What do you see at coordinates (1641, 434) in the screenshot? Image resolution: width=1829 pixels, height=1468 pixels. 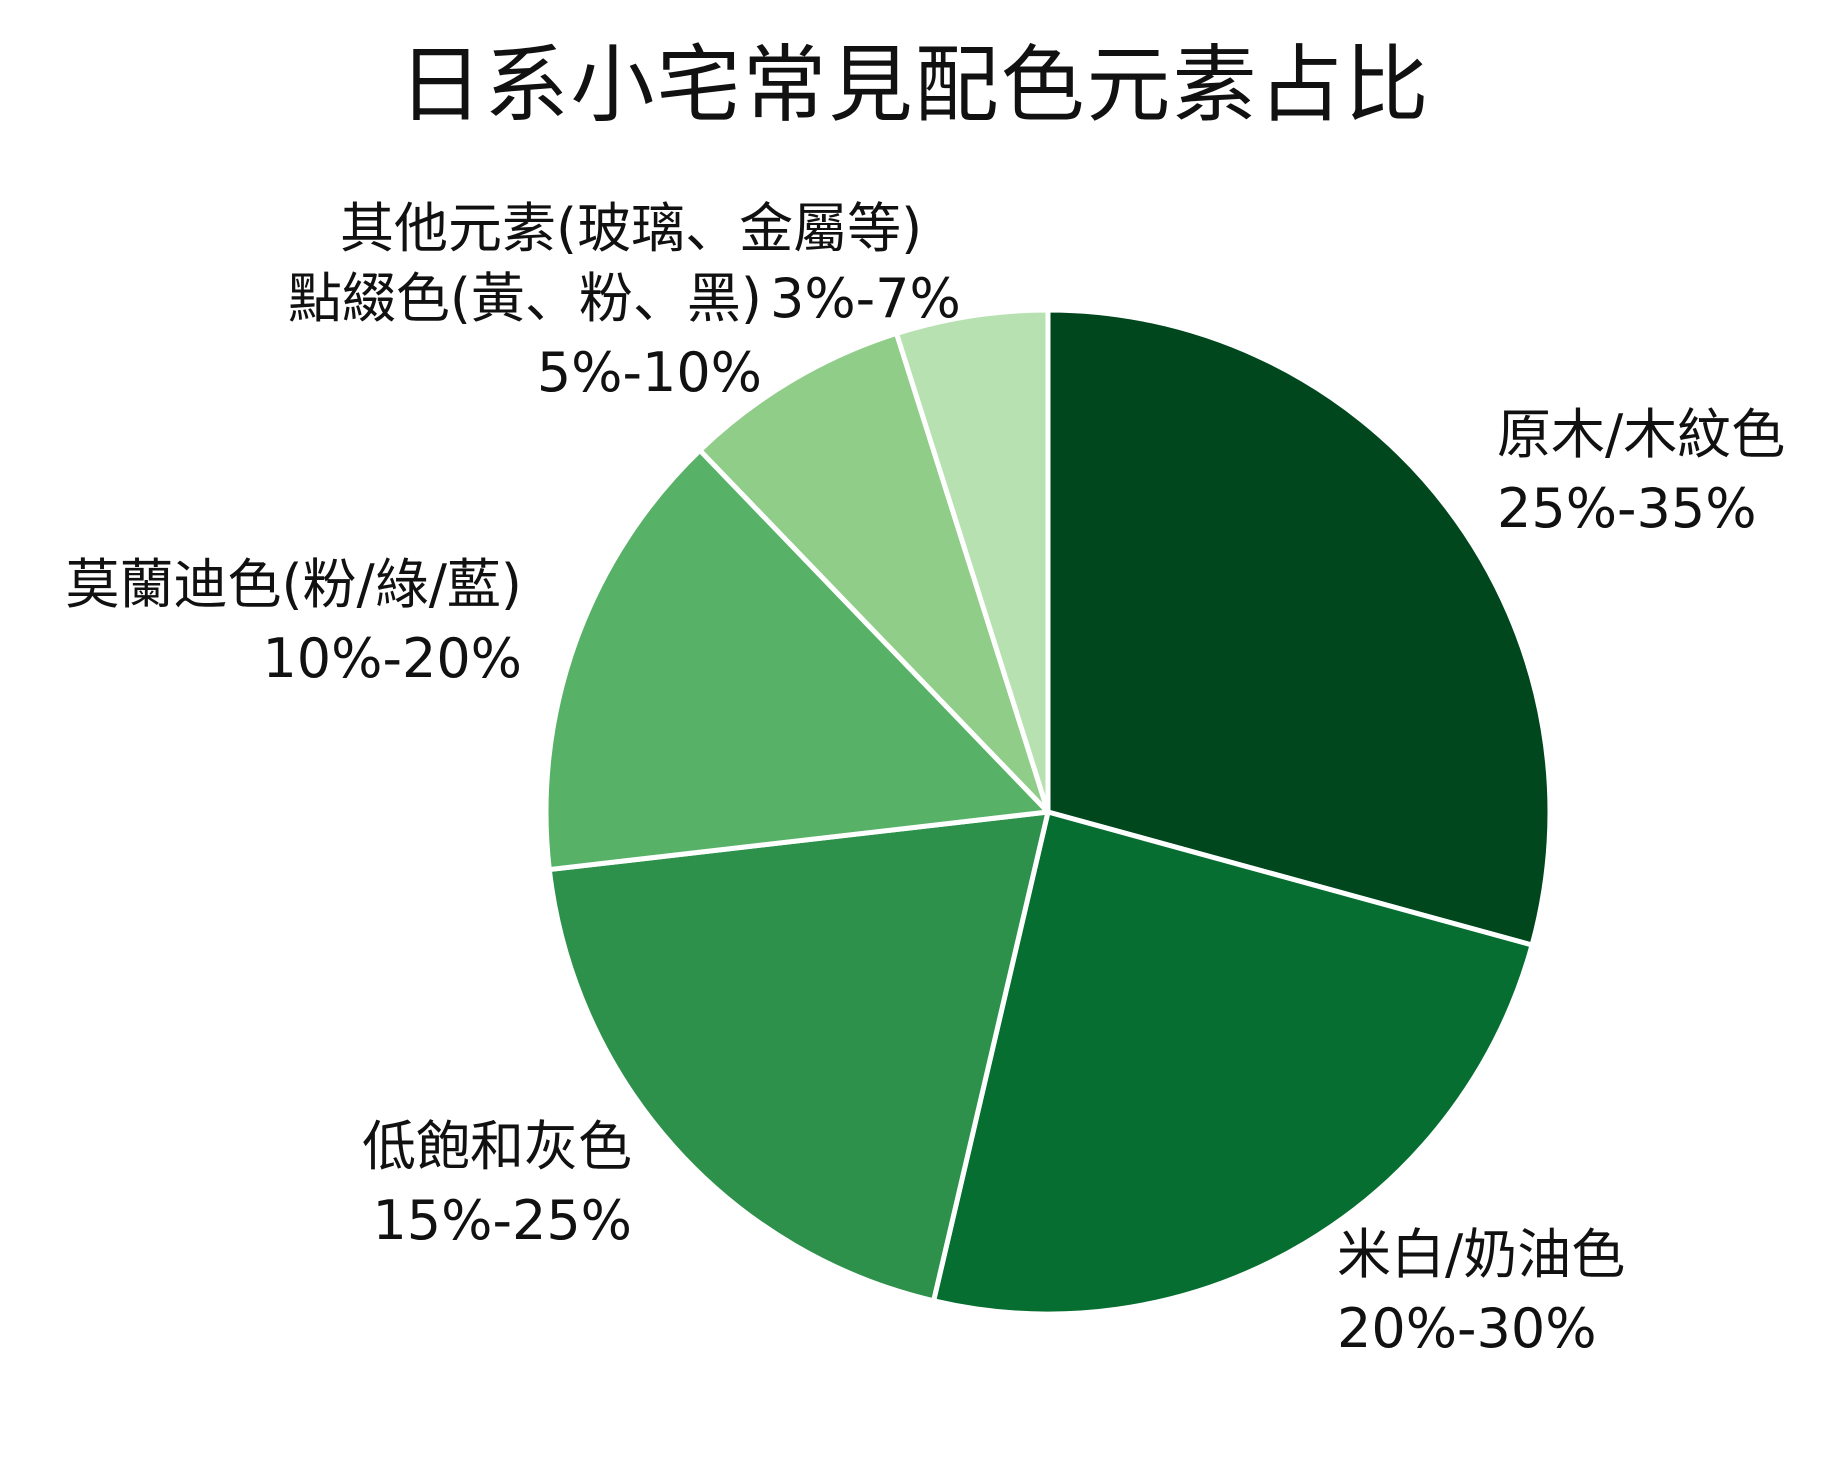 I see `label-wood-name: 原木/木紋色` at bounding box center [1641, 434].